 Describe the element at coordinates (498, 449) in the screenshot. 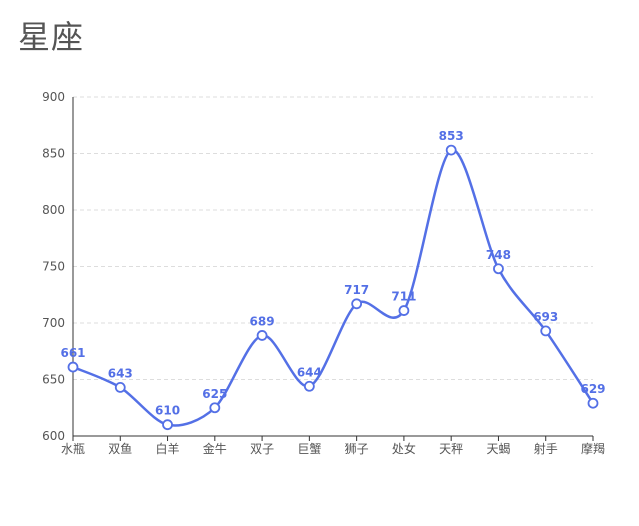

I see `x-tick-label: 天蝎` at that location.